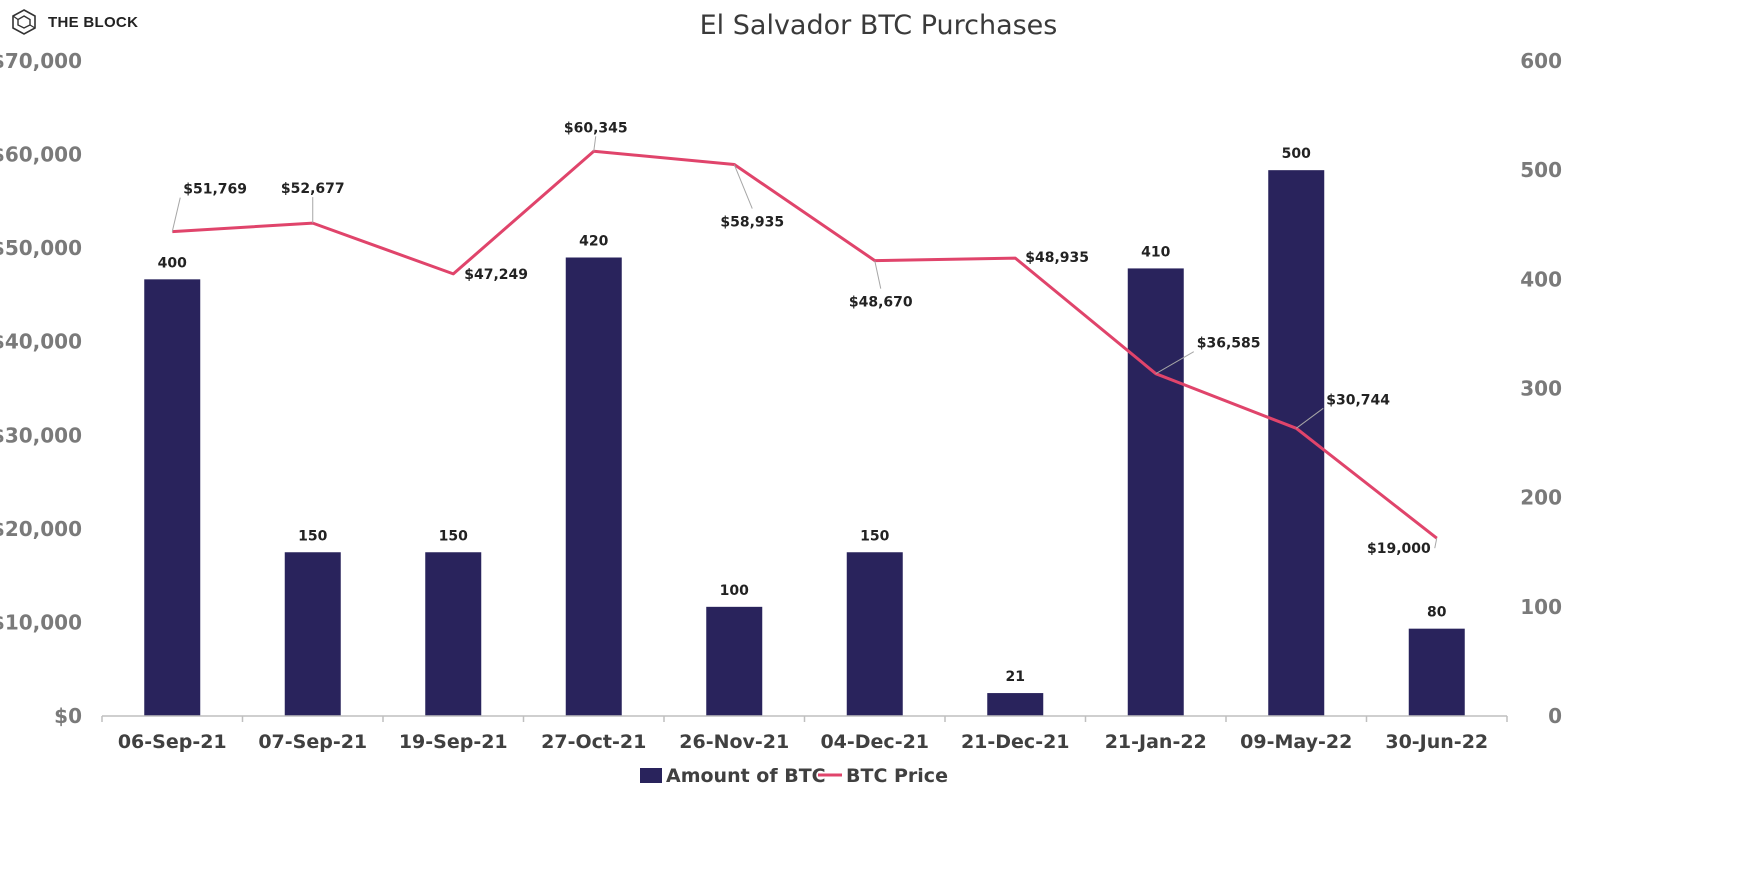 This screenshot has height=885, width=1757. What do you see at coordinates (1015, 742) in the screenshot?
I see `x-axis-category-label: 21-Dec-21` at bounding box center [1015, 742].